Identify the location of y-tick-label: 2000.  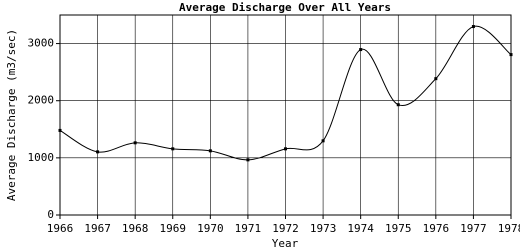
(41, 100).